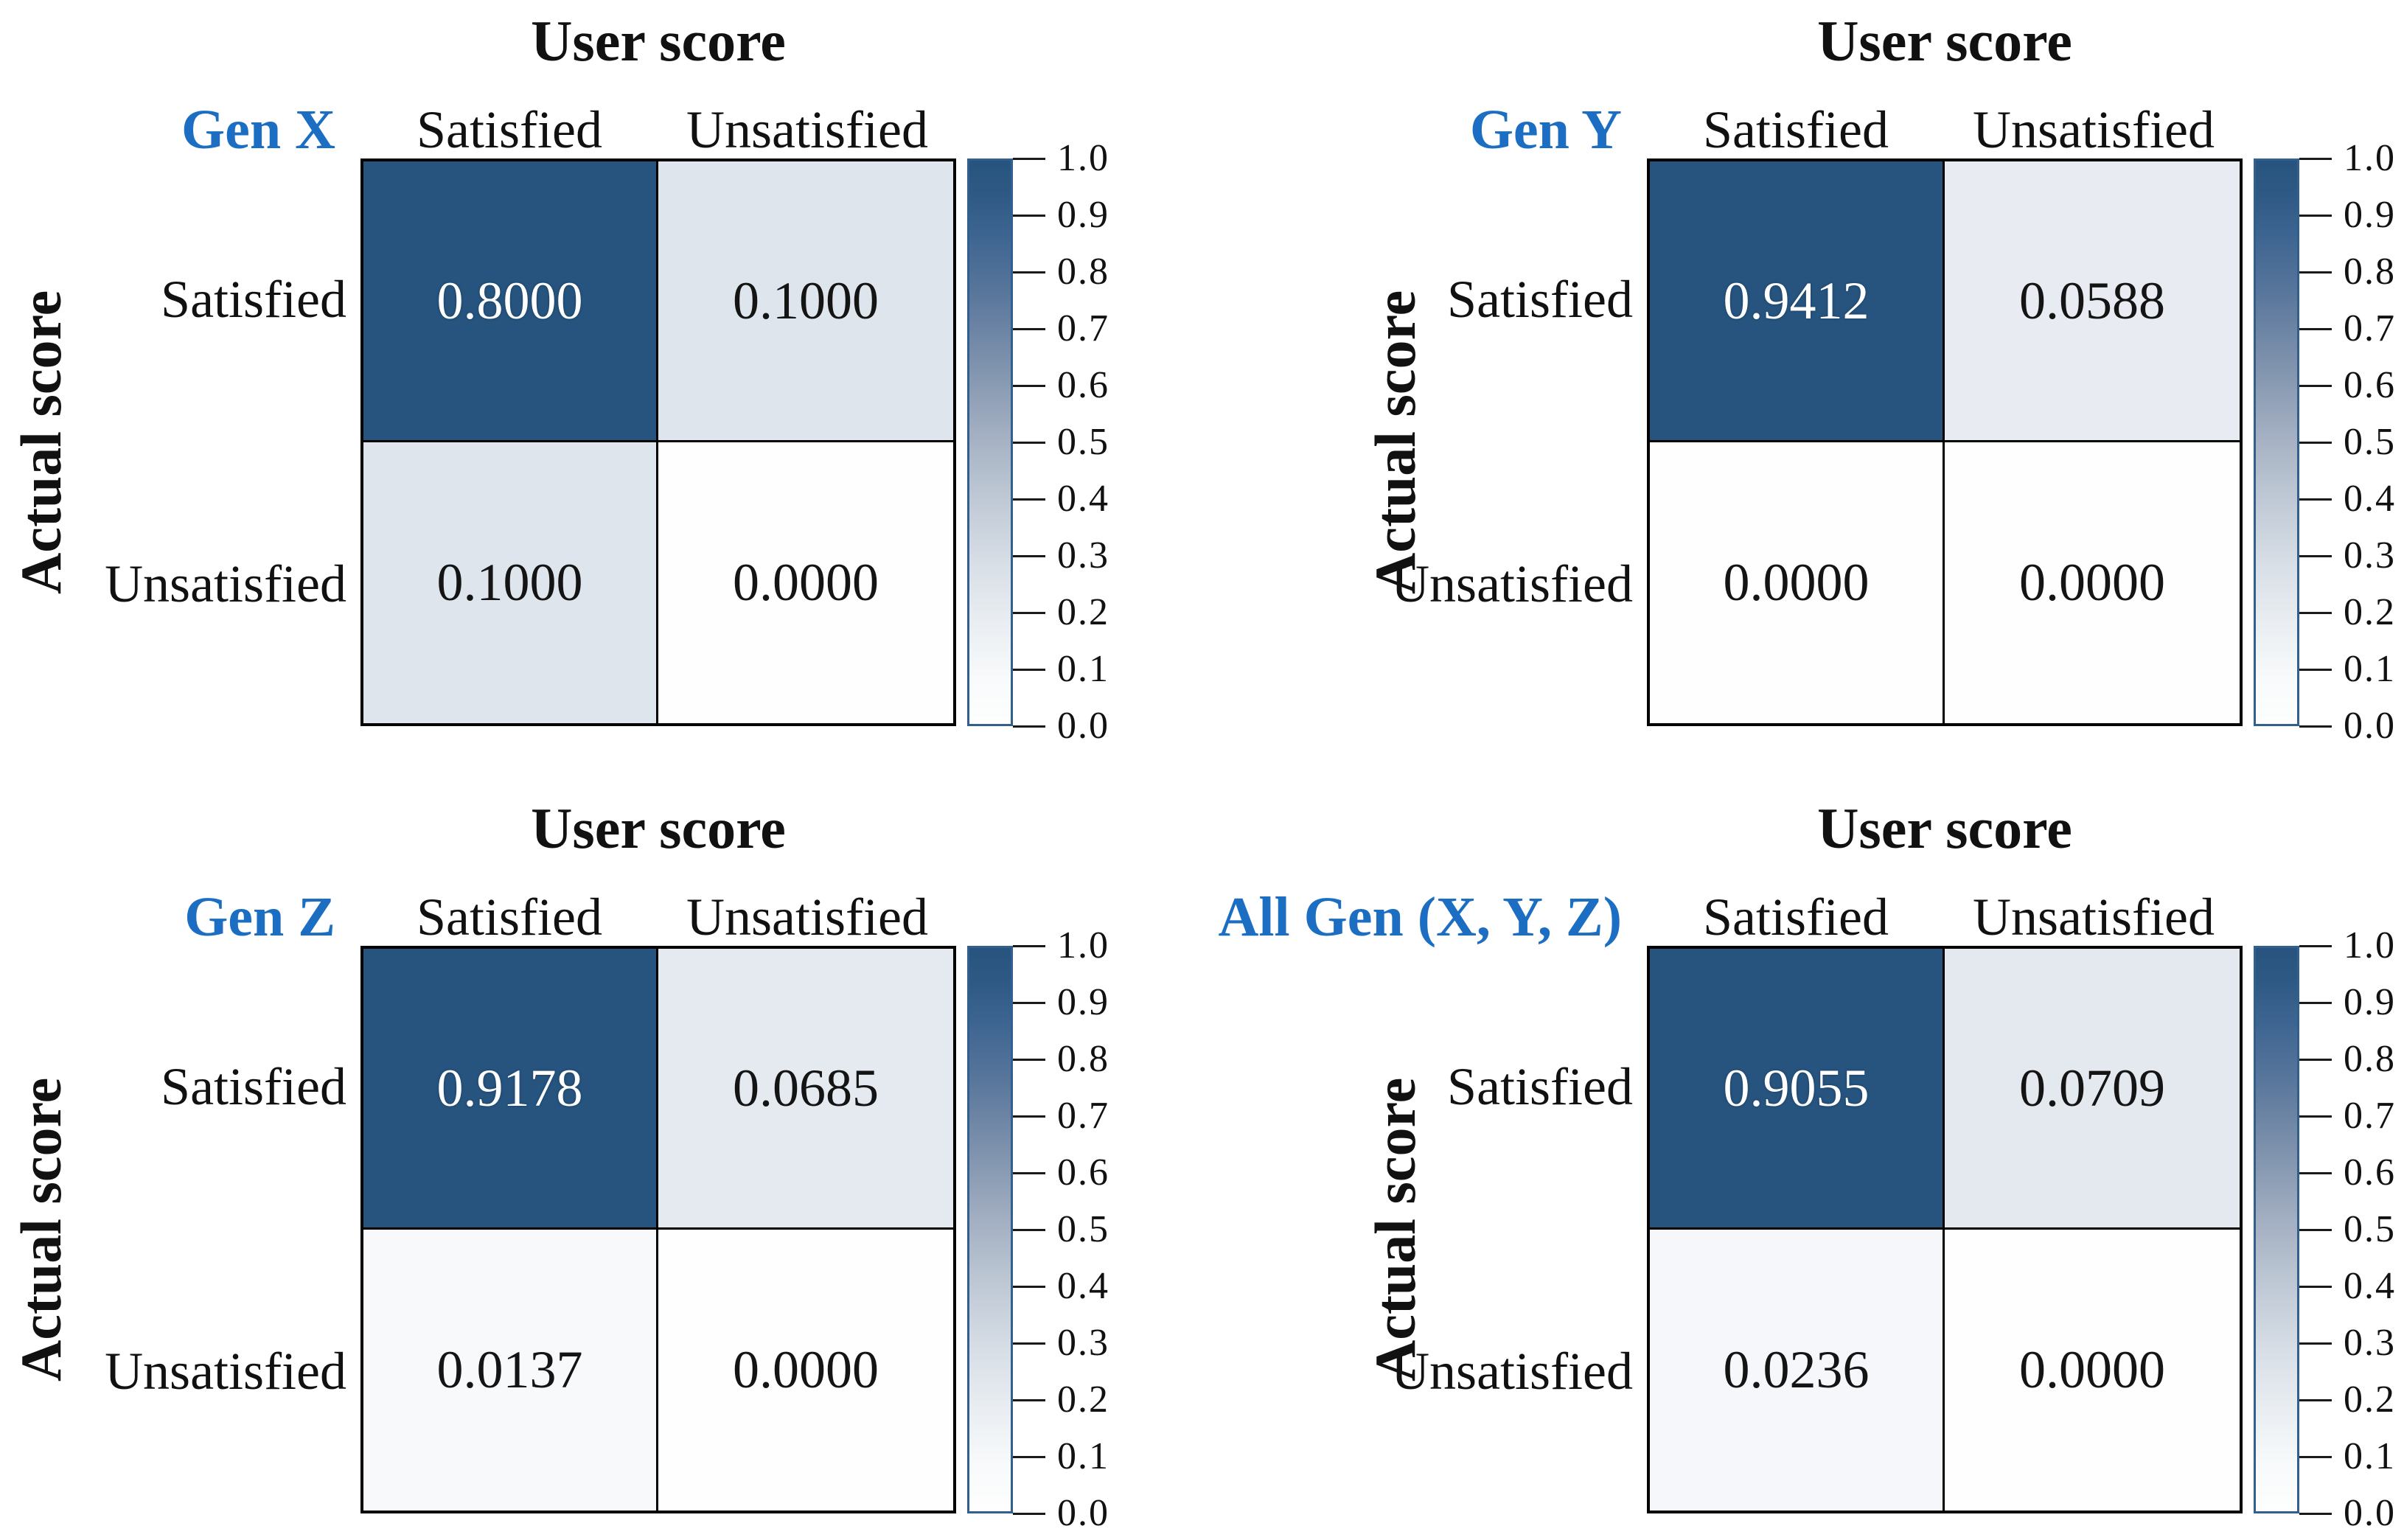 The height and width of the screenshot is (1540, 2404). I want to click on matrix-cell-r1c0: 0.0000, so click(1797, 582).